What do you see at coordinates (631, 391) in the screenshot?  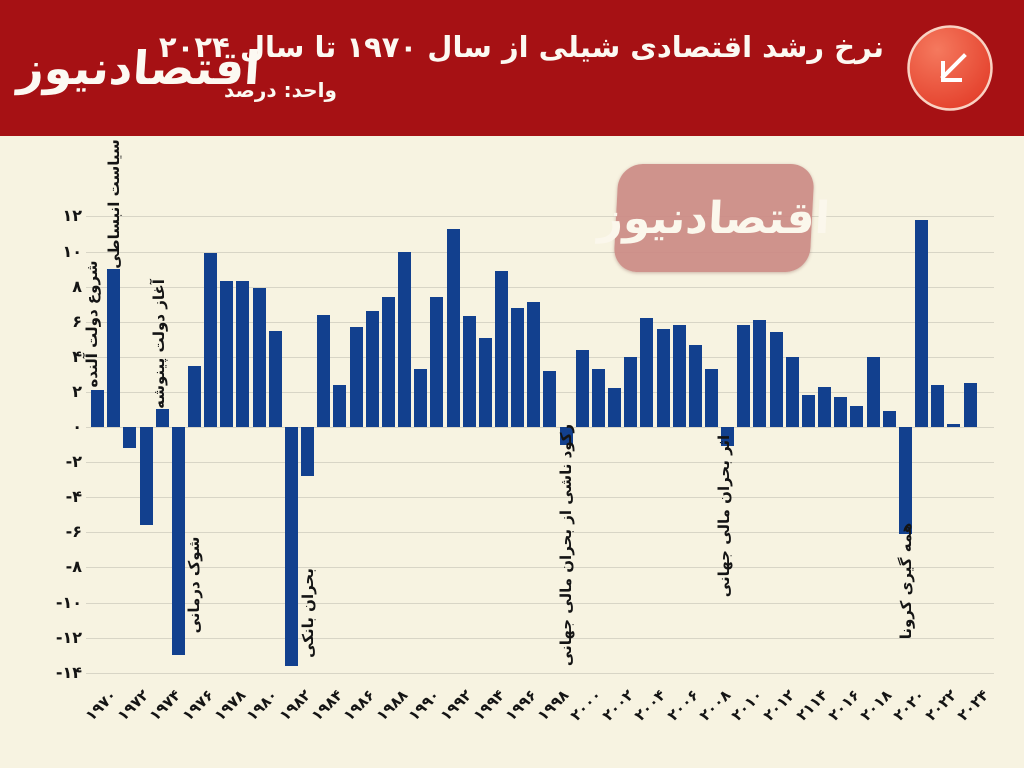 I see `bar-2003` at bounding box center [631, 391].